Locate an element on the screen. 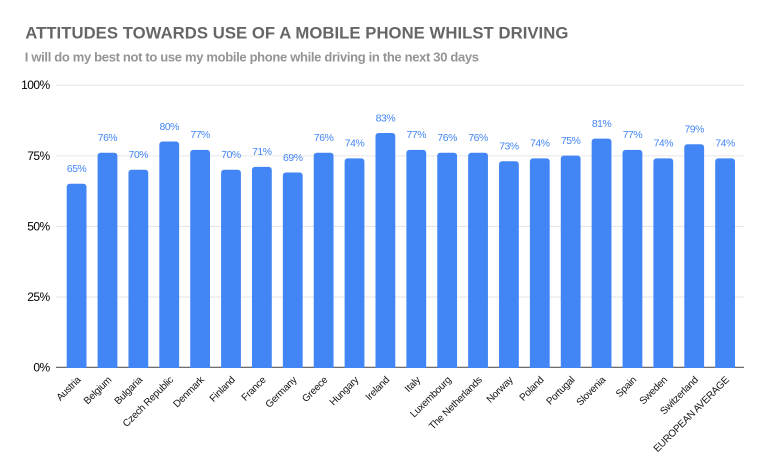  svg-text: 80% is located at coordinates (170, 127).